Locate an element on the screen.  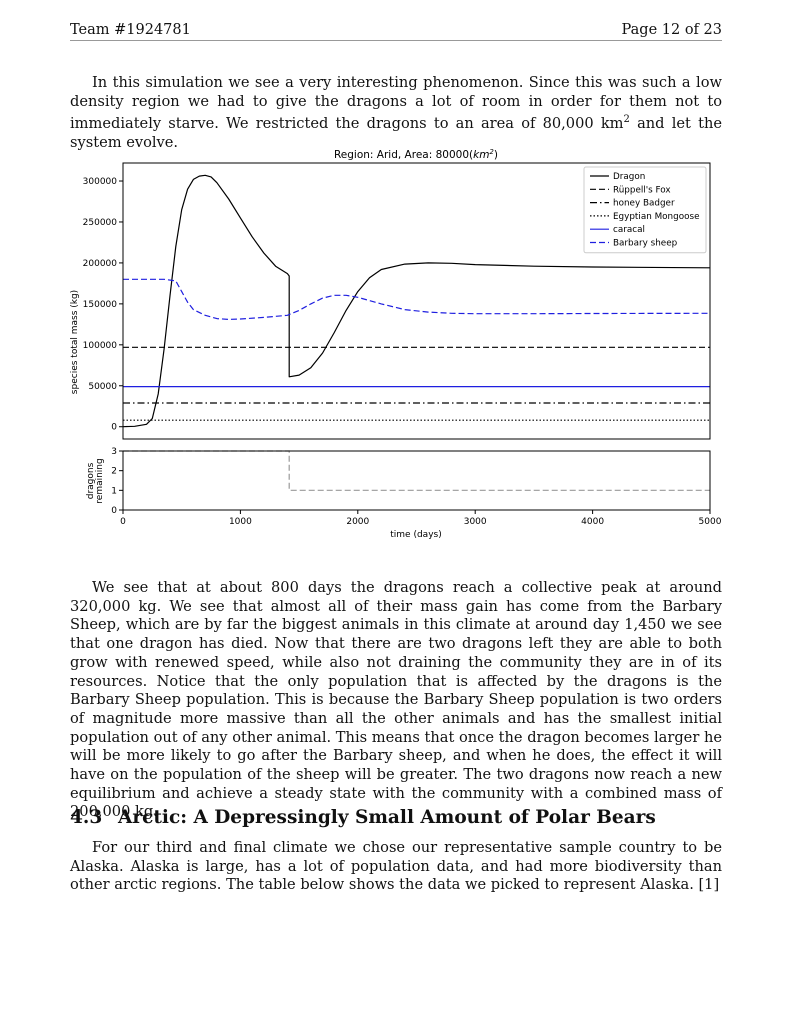
bottom-plot-frame is located at coordinates (416, 480).